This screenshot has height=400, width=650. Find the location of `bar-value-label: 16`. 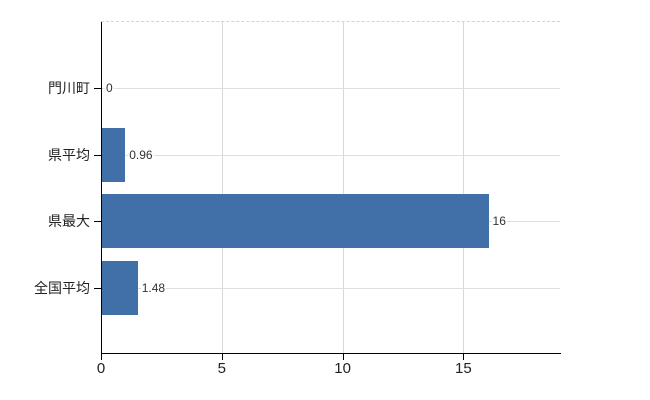

bar-value-label: 16 is located at coordinates (499, 221).